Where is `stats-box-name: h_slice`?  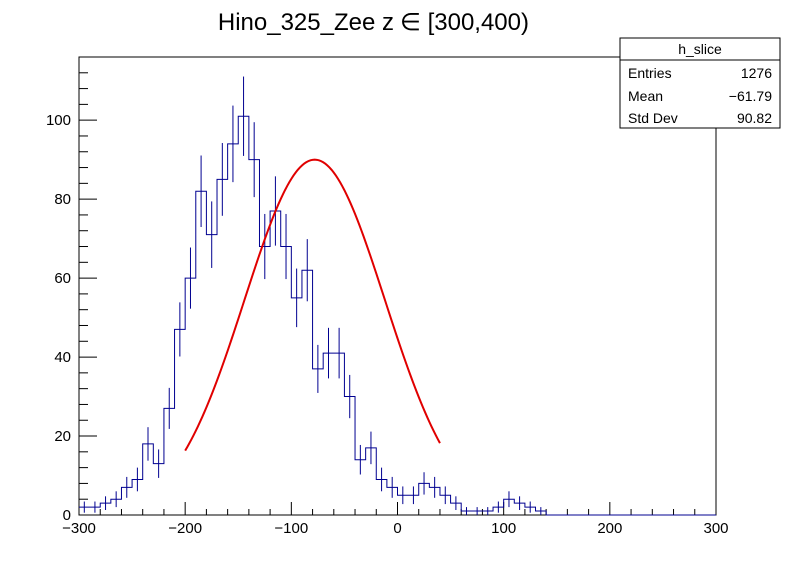
stats-box-name: h_slice is located at coordinates (700, 49).